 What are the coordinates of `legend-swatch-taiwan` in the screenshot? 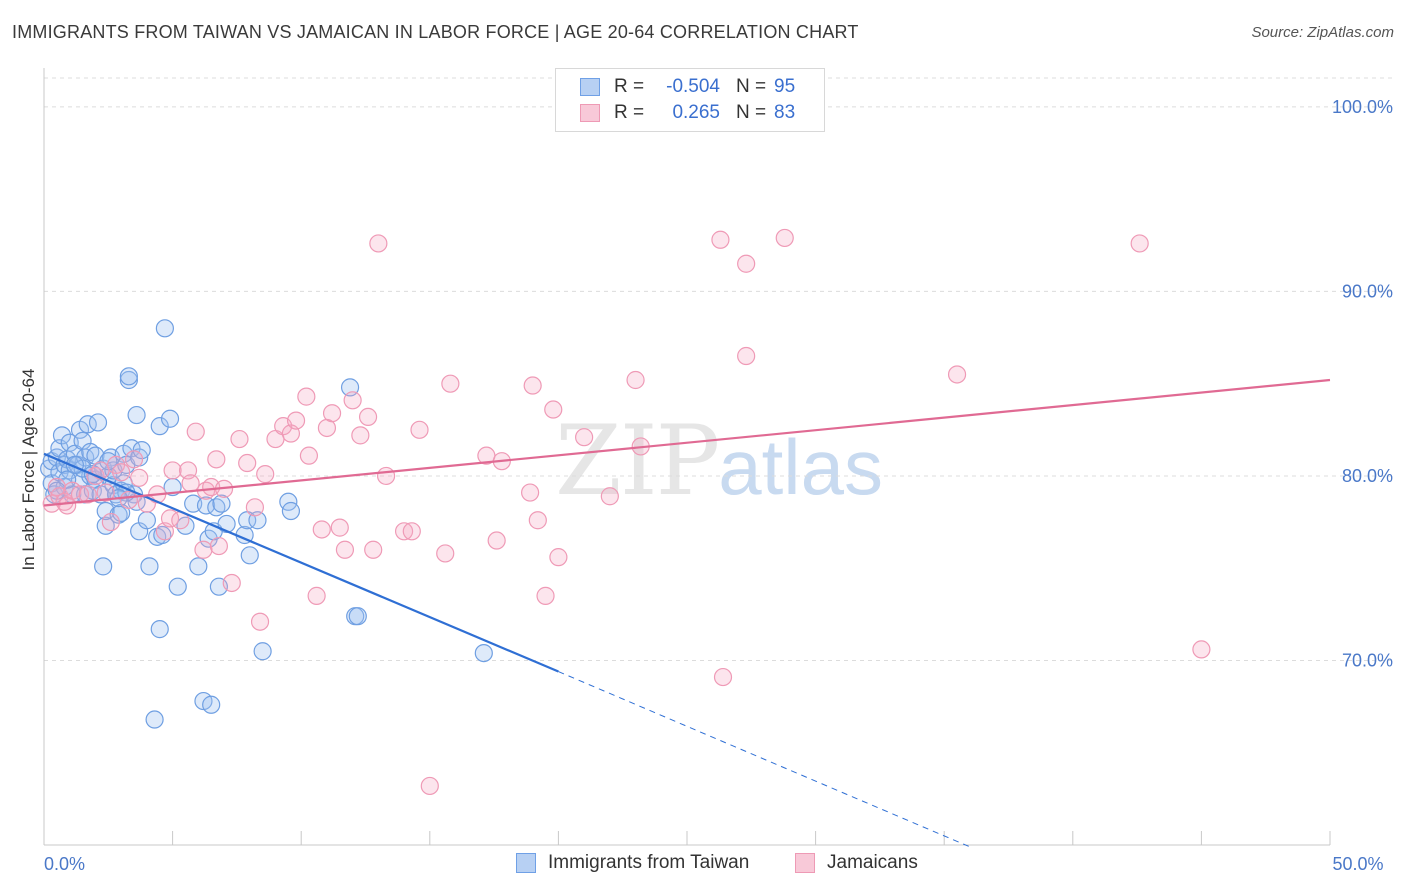 It's located at (590, 87).